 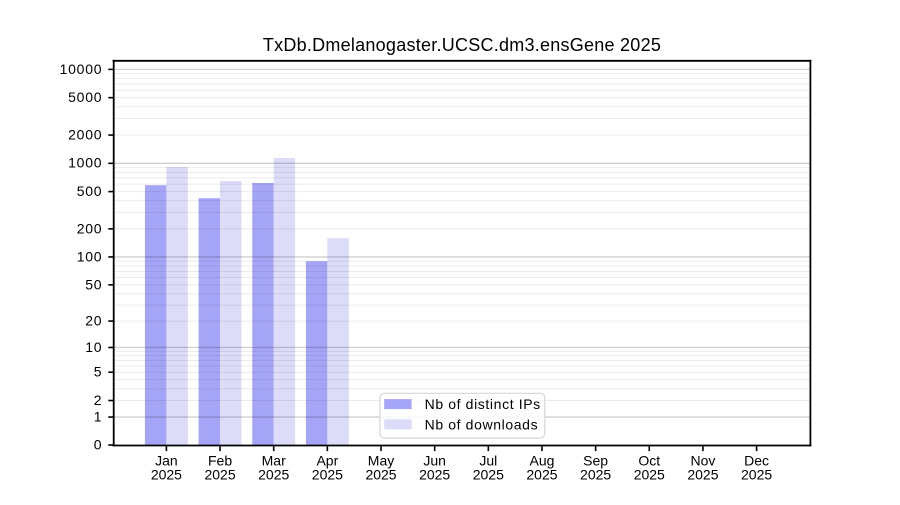 I want to click on svg-text: 0, so click(x=98, y=444).